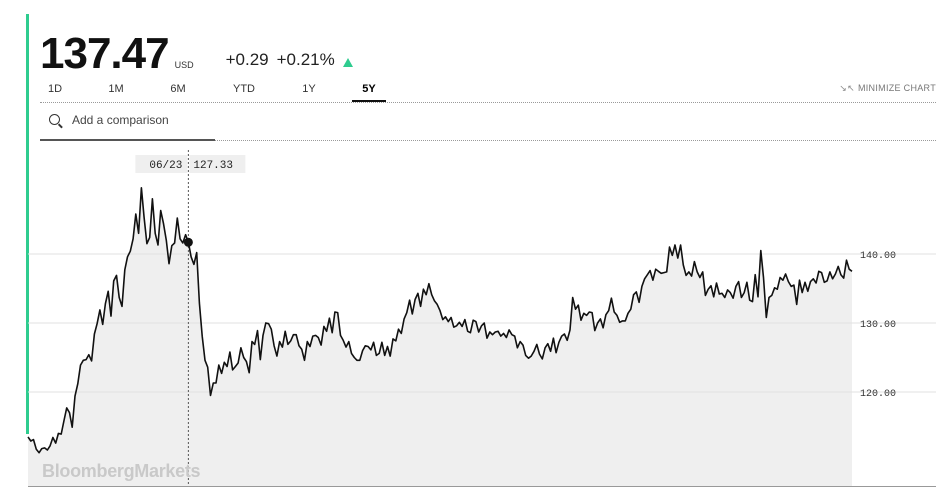 Image resolution: width=937 pixels, height=499 pixels. What do you see at coordinates (896, 88) in the screenshot?
I see `minimize-chart-label: MINIMIZE CHART` at bounding box center [896, 88].